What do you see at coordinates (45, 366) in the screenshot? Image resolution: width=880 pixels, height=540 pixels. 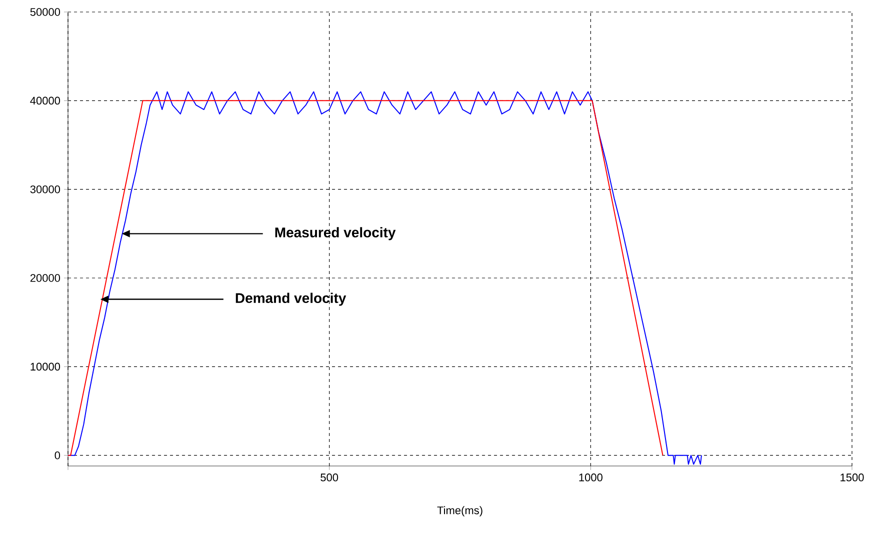 I see `y-tick-label: 10000` at bounding box center [45, 366].